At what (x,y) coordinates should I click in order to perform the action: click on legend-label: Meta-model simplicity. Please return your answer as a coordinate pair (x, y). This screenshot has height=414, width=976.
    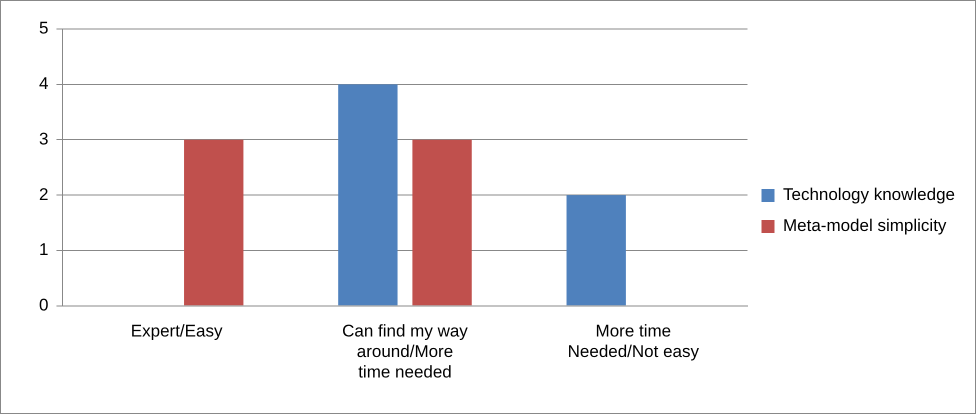
    Looking at the image, I should click on (864, 226).